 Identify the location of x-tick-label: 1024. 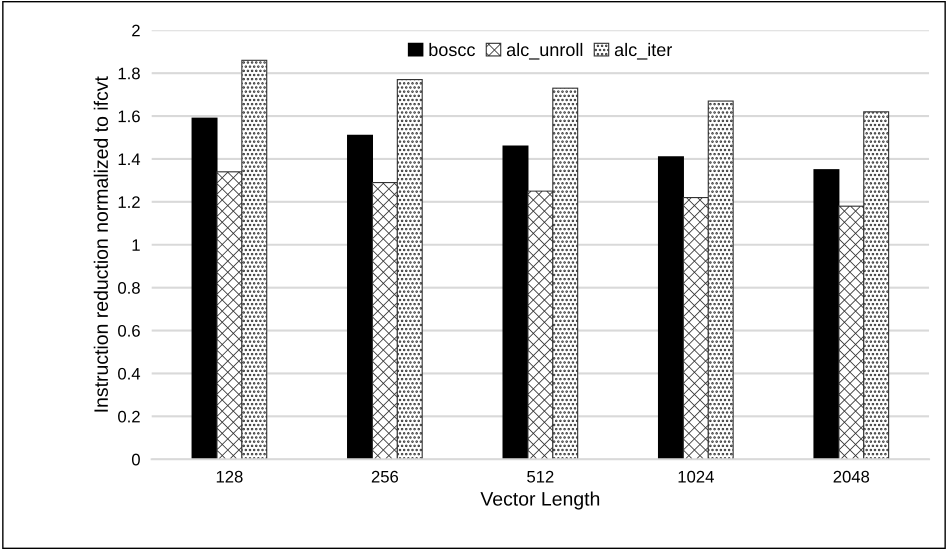
(696, 476).